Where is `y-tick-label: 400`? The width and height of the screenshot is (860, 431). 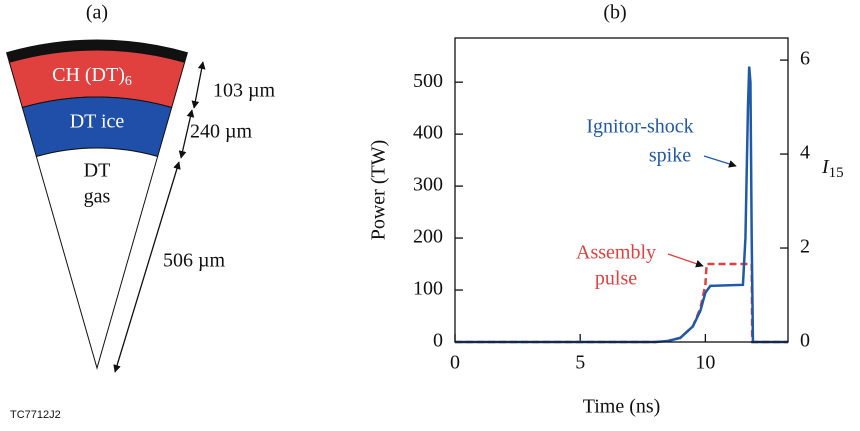 y-tick-label: 400 is located at coordinates (428, 133).